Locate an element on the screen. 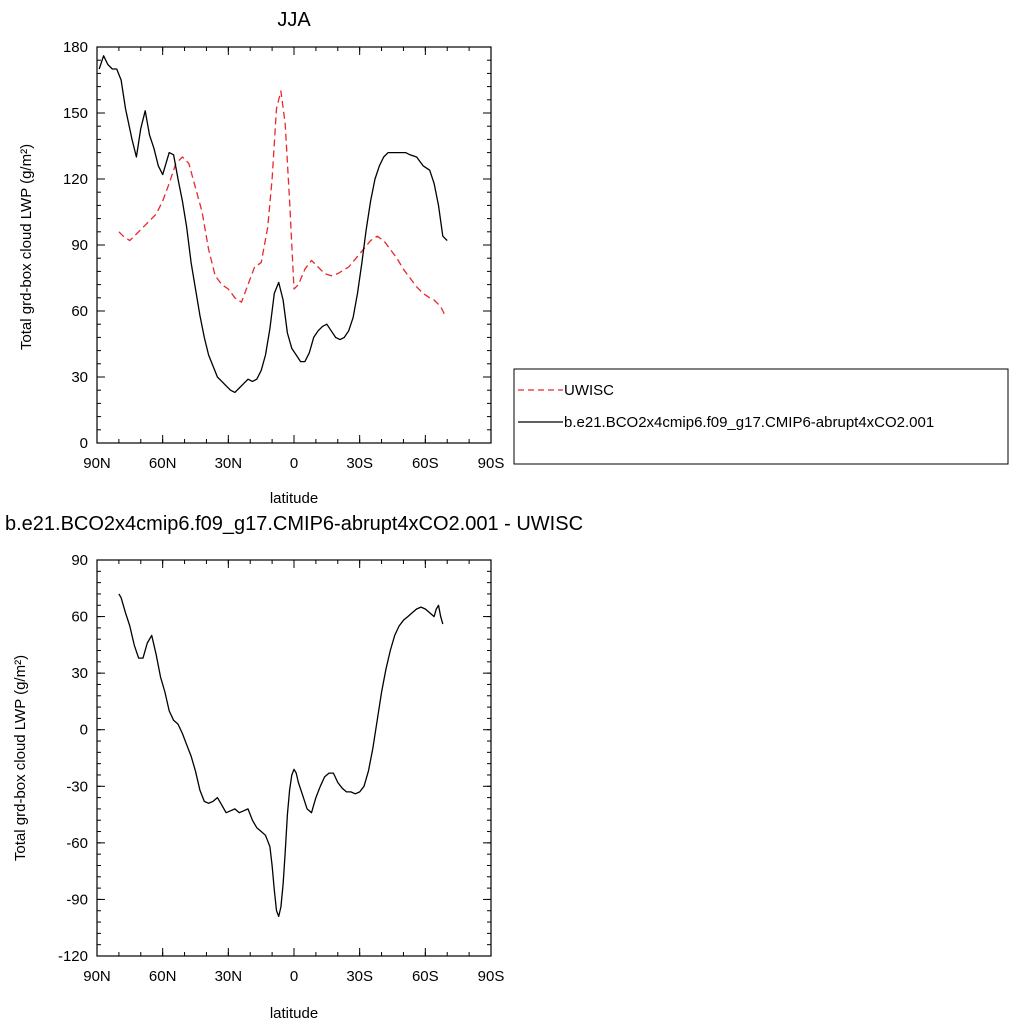  top-chart-title: JJA is located at coordinates (294, 20).